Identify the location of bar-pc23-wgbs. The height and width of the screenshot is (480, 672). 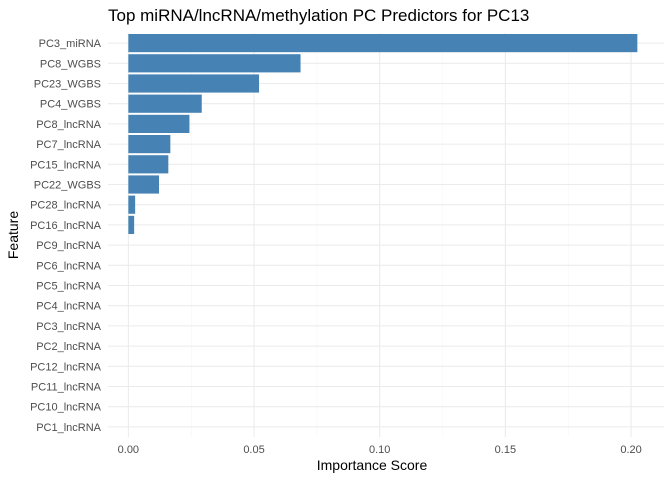
(194, 83).